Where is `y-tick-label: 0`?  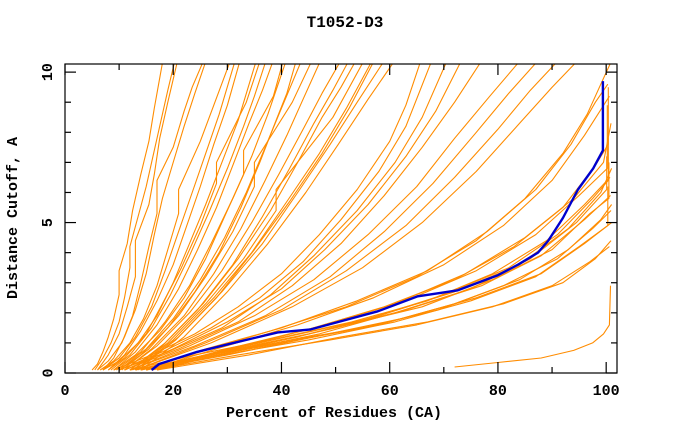 y-tick-label: 0 is located at coordinates (48, 372).